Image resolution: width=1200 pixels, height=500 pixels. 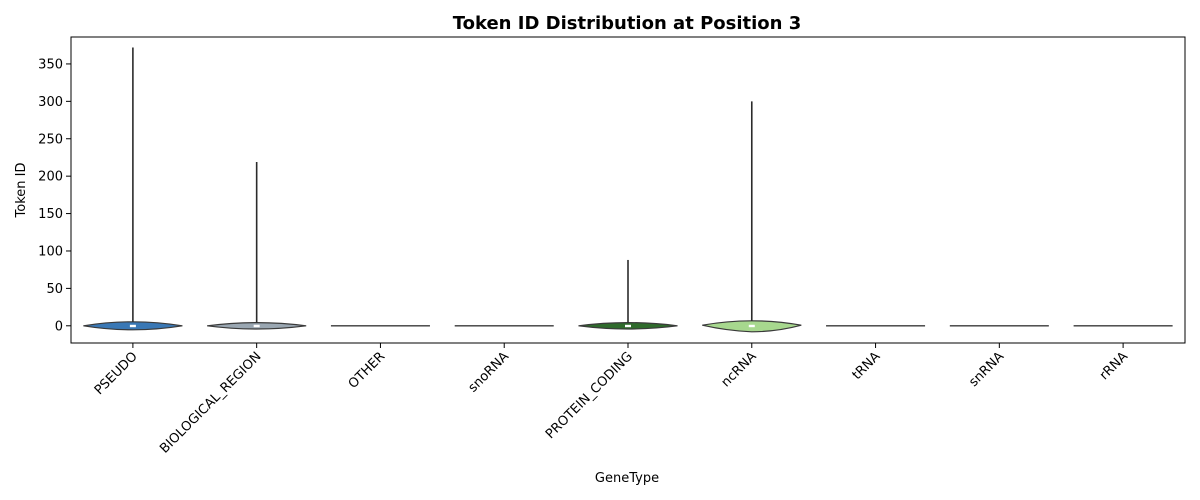 I want to click on violin-PROTEIN_CODING, so click(x=628, y=294).